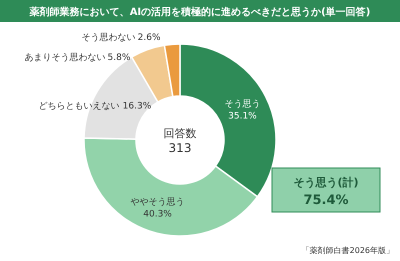 This screenshot has height=261, width=400. What do you see at coordinates (326, 200) in the screenshot?
I see `text: 75.4%` at bounding box center [326, 200].